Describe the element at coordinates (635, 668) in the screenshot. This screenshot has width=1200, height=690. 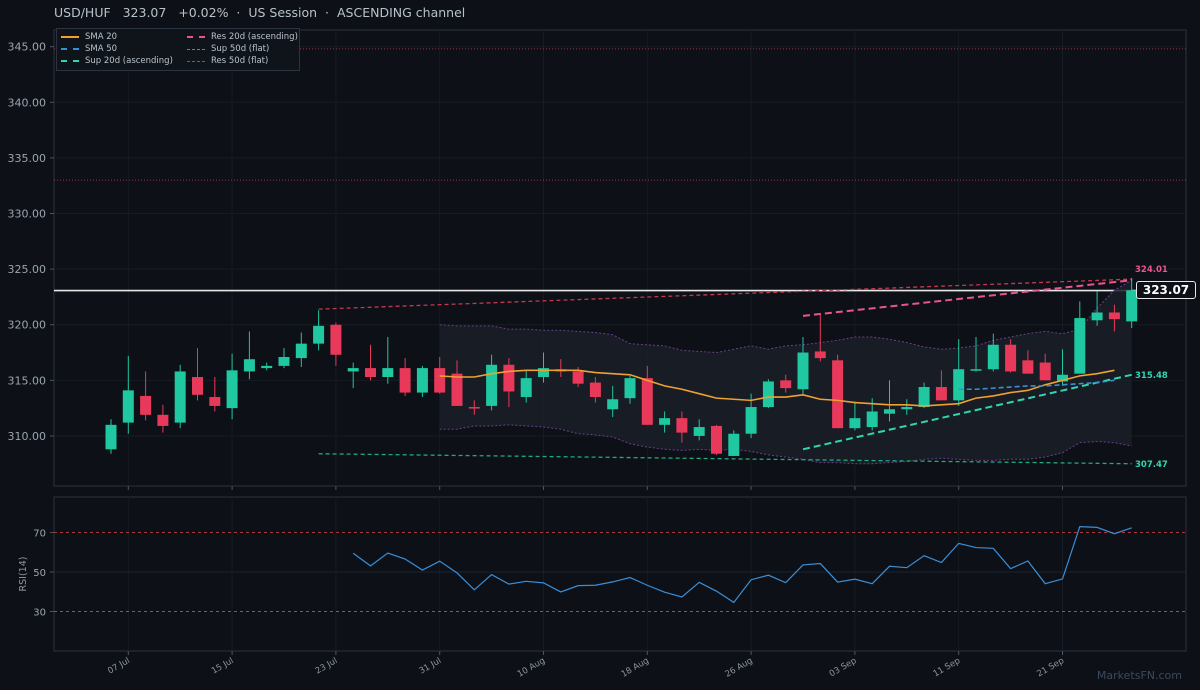
I see `x-tick-label: 18 Aug` at that location.